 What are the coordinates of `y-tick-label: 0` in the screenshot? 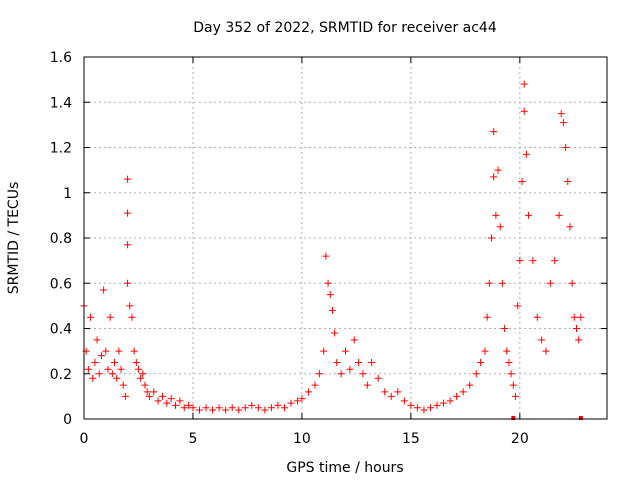 It's located at (67, 420).